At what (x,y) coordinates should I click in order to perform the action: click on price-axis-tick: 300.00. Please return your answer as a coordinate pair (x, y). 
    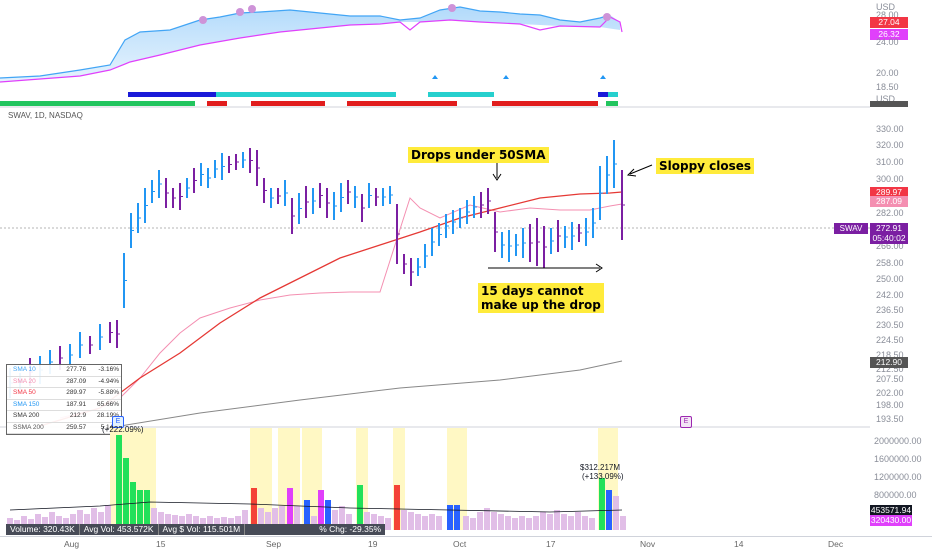
    Looking at the image, I should click on (890, 179).